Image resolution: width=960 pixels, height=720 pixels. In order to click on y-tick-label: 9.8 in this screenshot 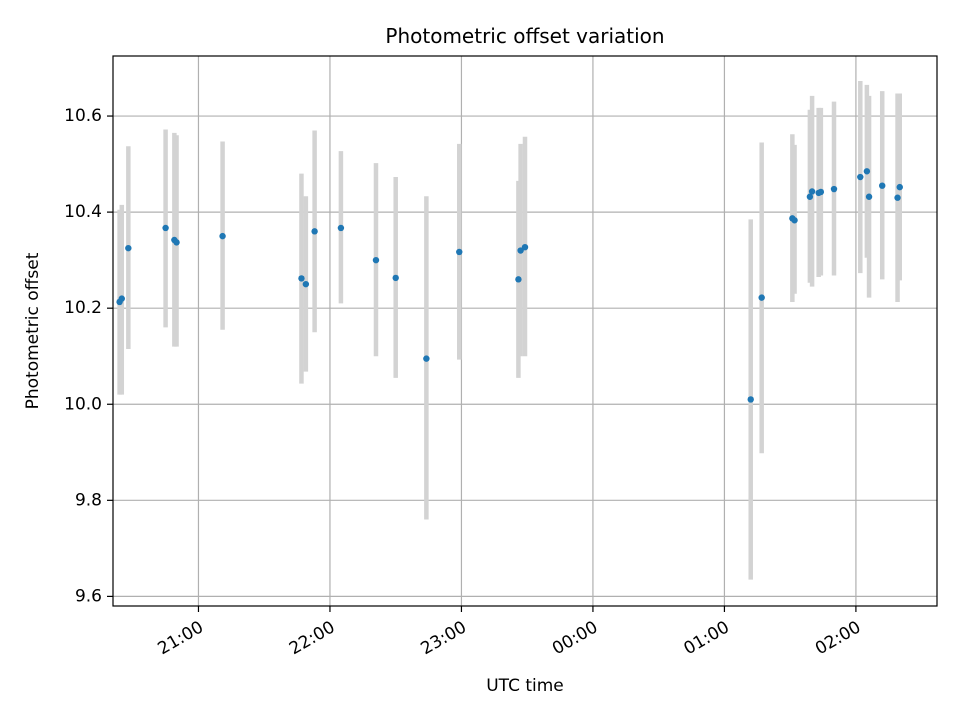, I will do `click(88, 500)`.